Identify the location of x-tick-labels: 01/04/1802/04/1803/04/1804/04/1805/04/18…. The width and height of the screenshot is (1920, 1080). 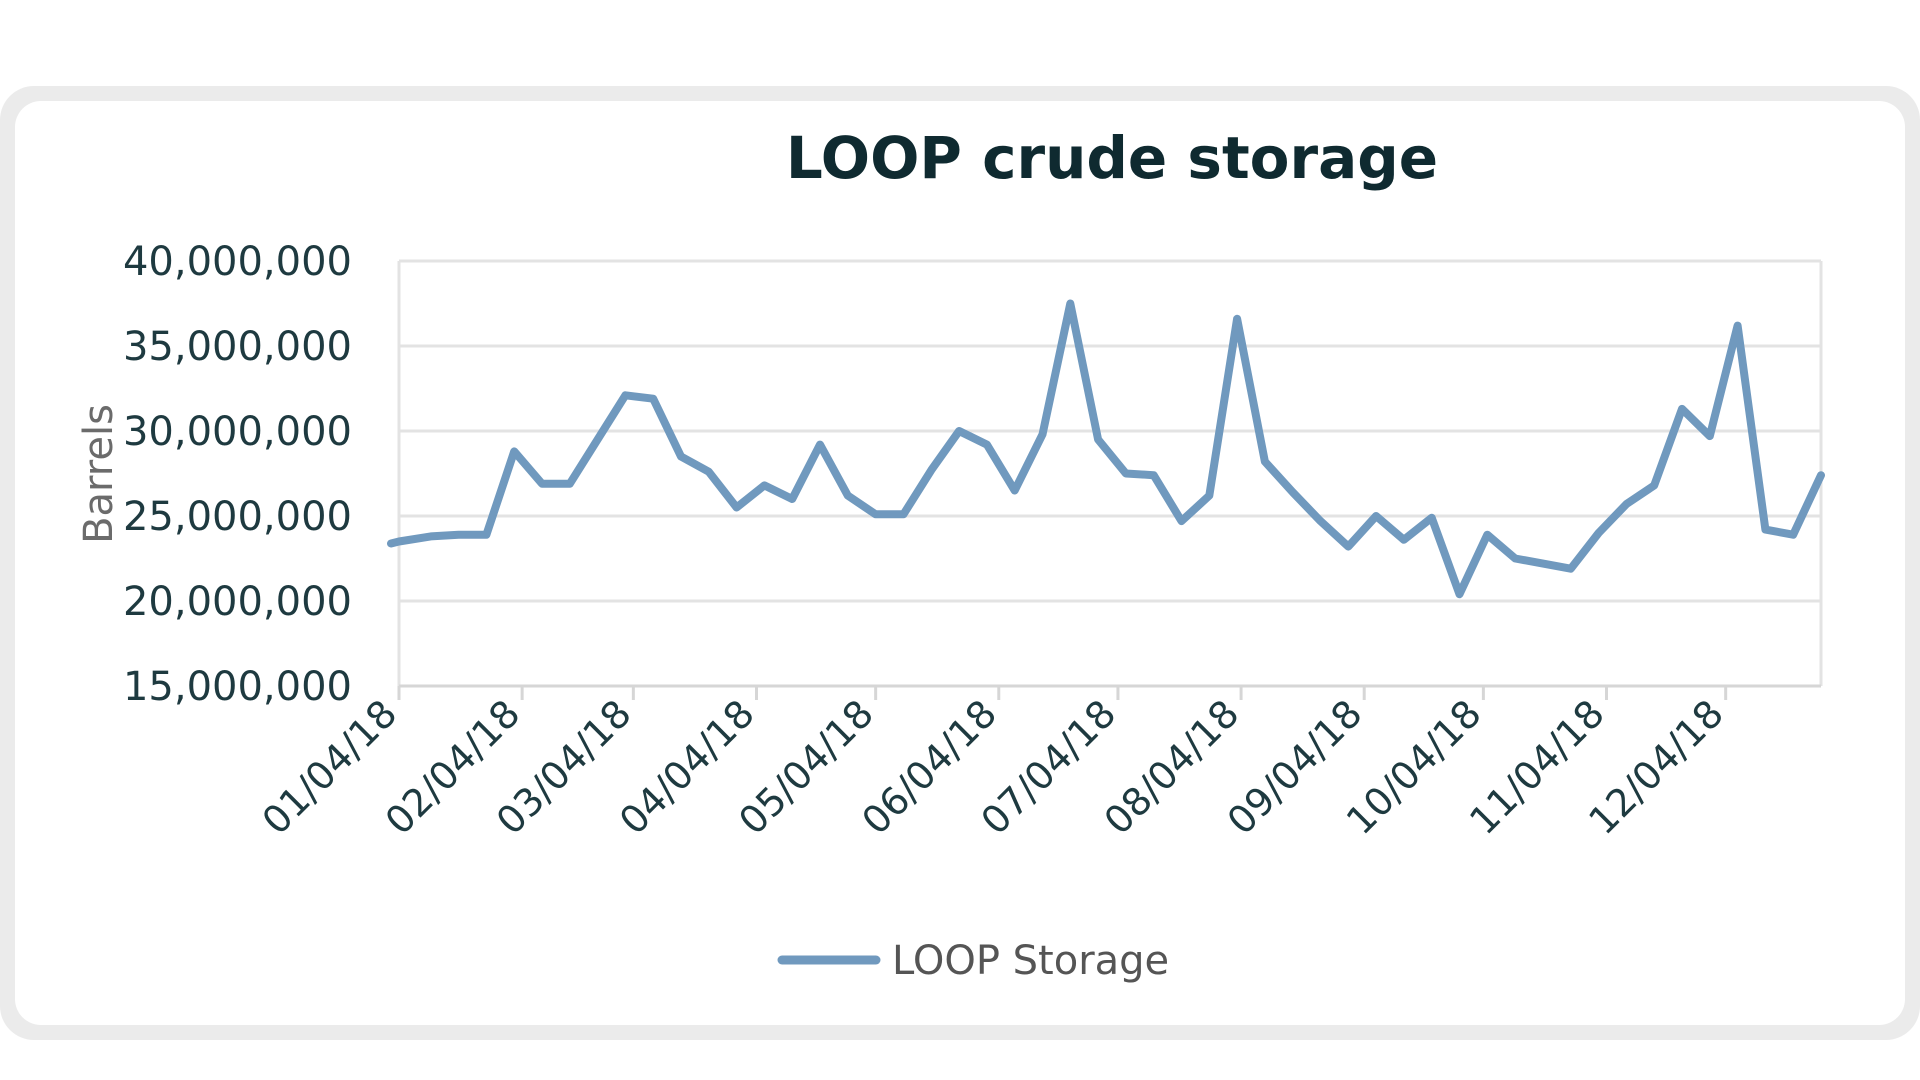
(993, 764).